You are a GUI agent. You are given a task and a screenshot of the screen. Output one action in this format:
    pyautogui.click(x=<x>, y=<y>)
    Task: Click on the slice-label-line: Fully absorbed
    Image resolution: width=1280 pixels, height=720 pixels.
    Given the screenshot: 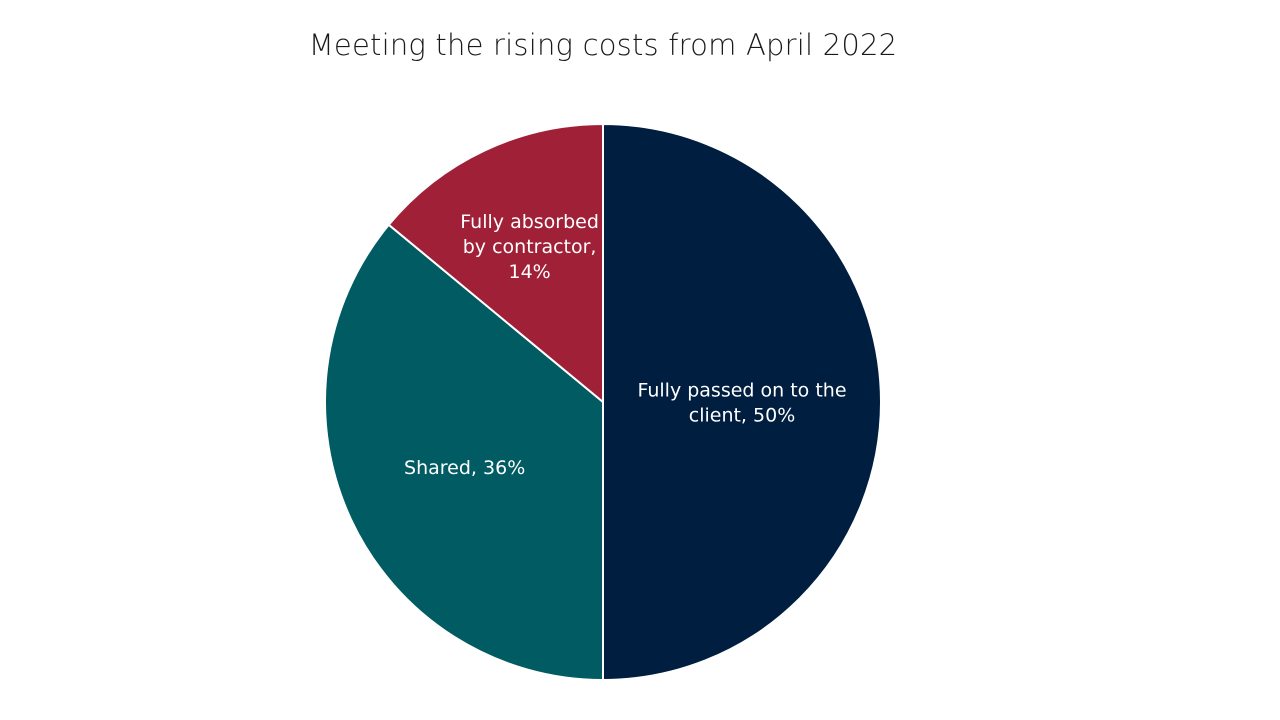 What is the action you would take?
    pyautogui.click(x=529, y=222)
    